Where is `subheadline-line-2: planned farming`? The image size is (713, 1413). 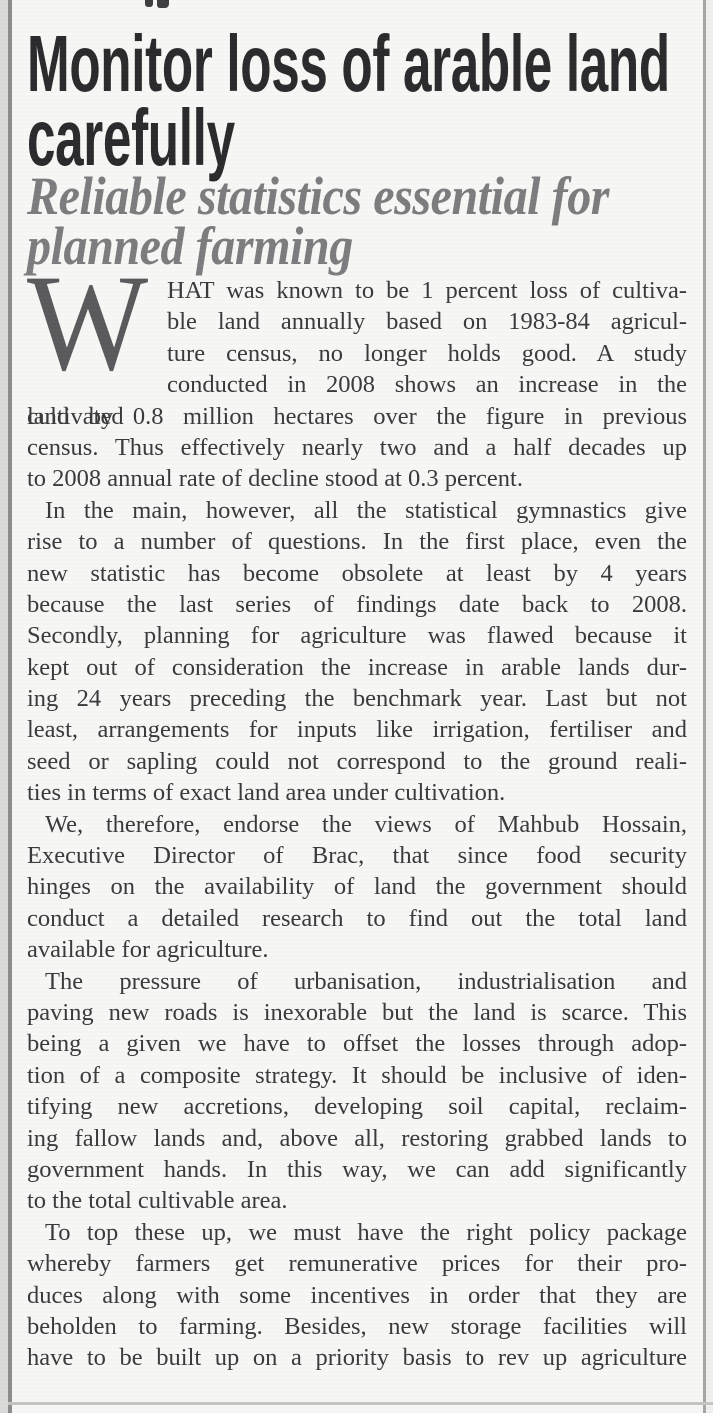 subheadline-line-2: planned farming is located at coordinates (357, 246).